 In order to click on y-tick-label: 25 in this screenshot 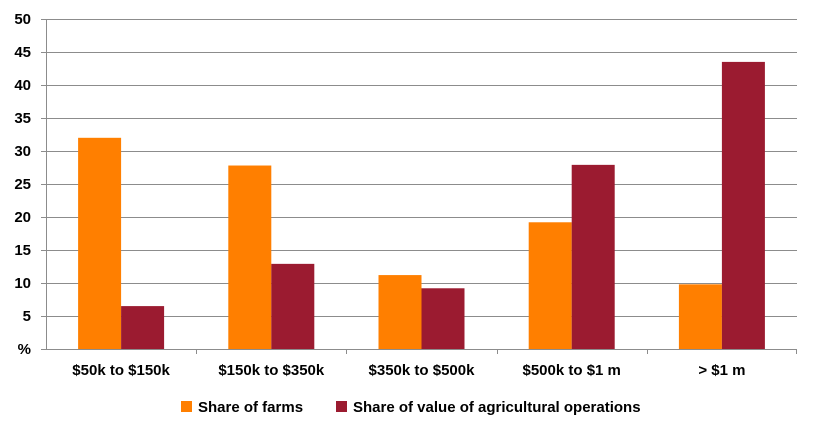, I will do `click(22, 184)`.